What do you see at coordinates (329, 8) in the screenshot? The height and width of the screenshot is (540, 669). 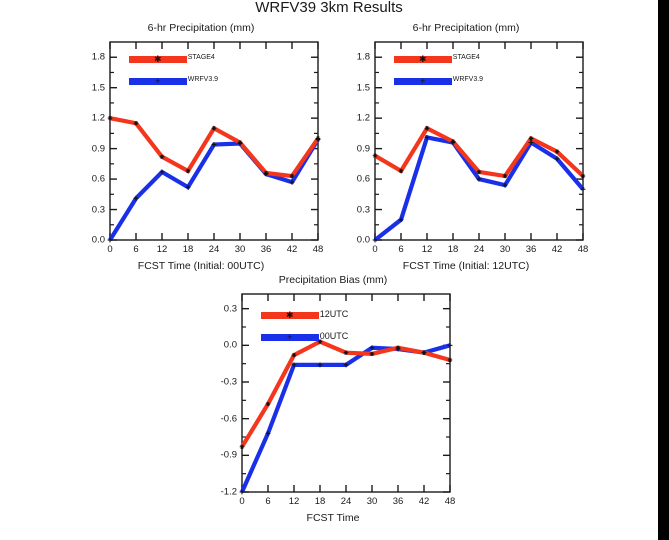 I see `figure-main-title: WRFV39 3km Results` at bounding box center [329, 8].